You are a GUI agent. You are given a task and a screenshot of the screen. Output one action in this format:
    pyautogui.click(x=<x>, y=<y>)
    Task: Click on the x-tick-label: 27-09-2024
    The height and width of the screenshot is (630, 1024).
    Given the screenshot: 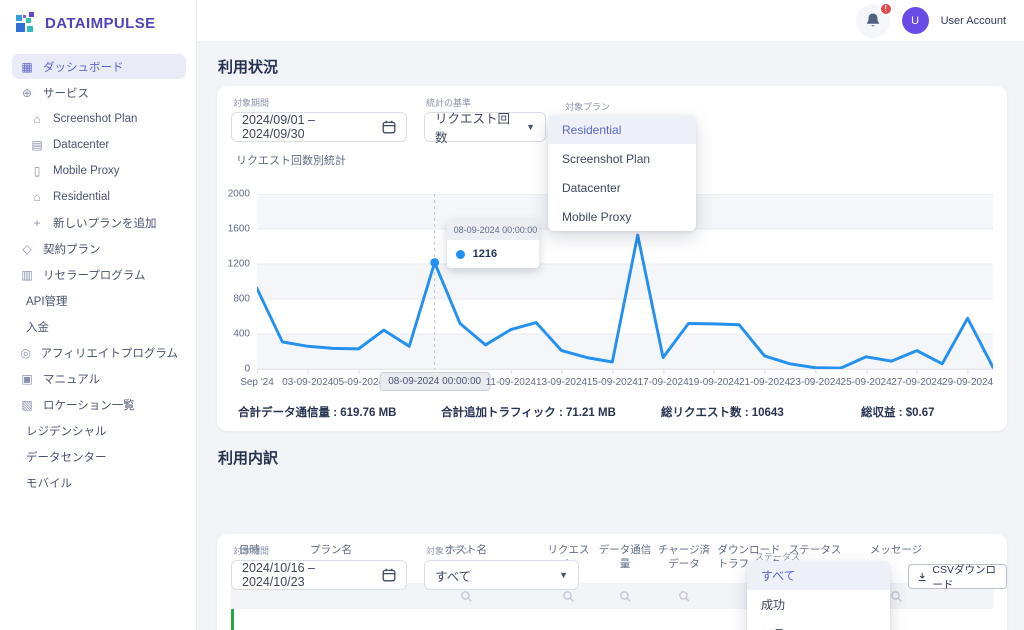 What is the action you would take?
    pyautogui.click(x=917, y=379)
    